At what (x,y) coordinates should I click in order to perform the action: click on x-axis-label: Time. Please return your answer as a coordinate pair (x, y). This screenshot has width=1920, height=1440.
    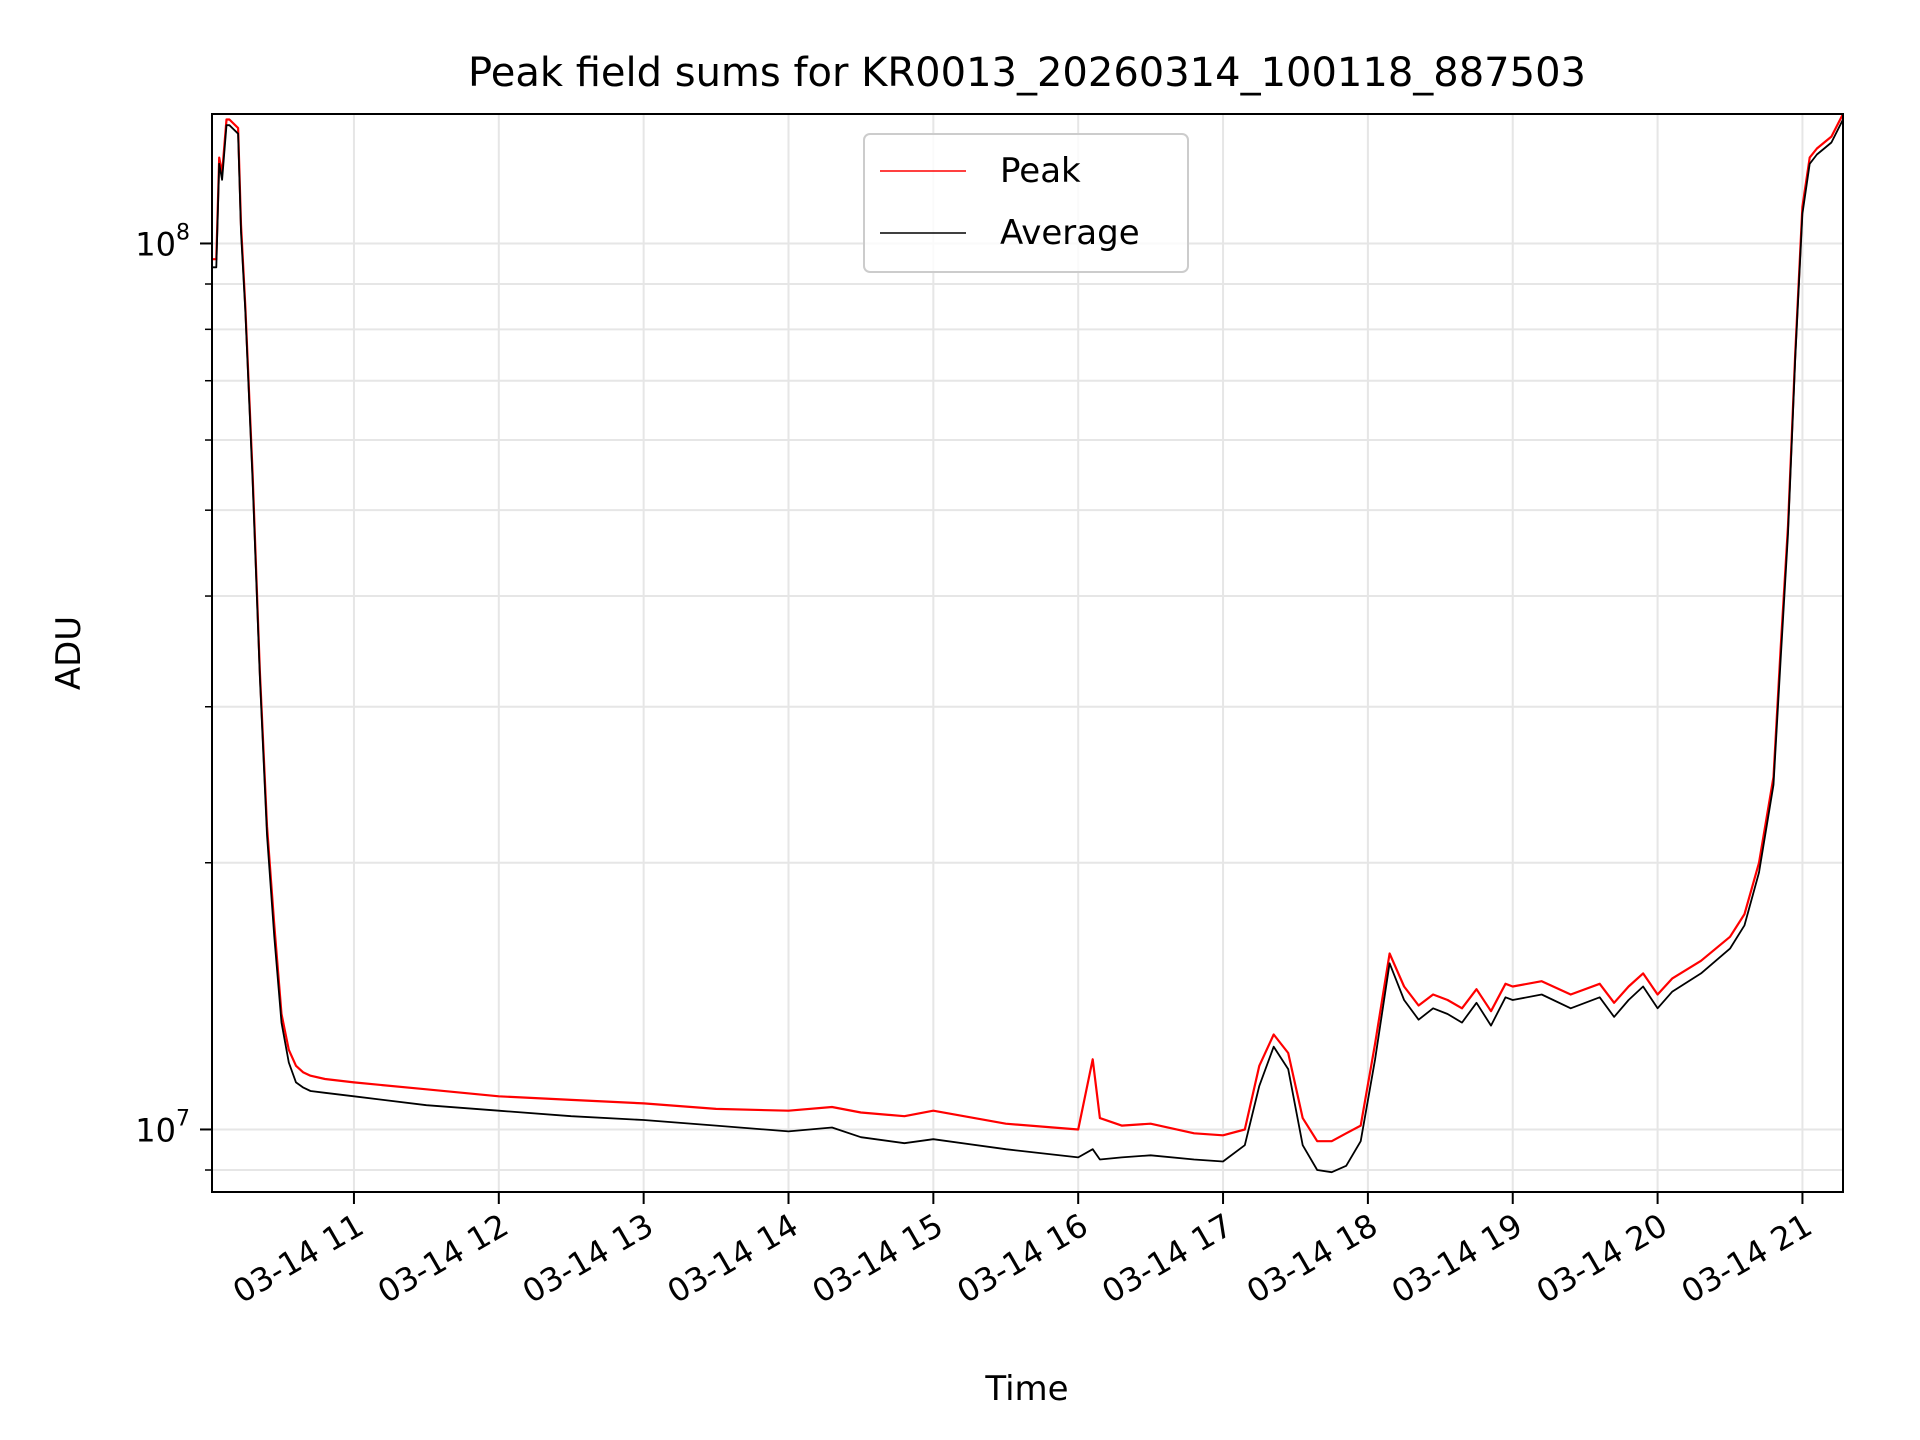
    Looking at the image, I should click on (1026, 1389).